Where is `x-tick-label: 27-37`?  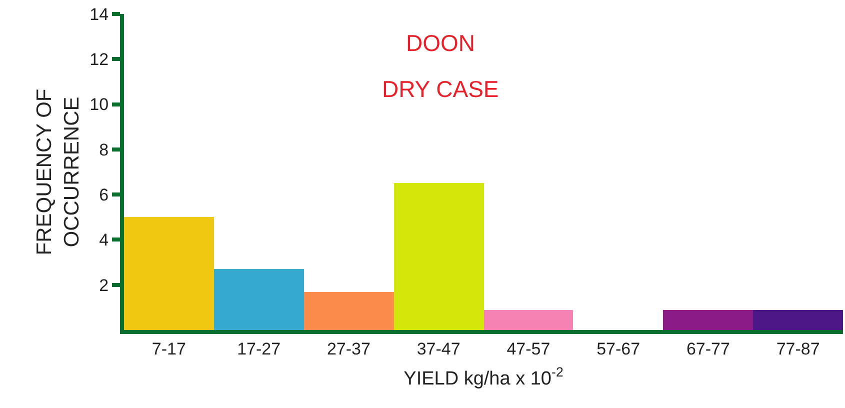
x-tick-label: 27-37 is located at coordinates (348, 348).